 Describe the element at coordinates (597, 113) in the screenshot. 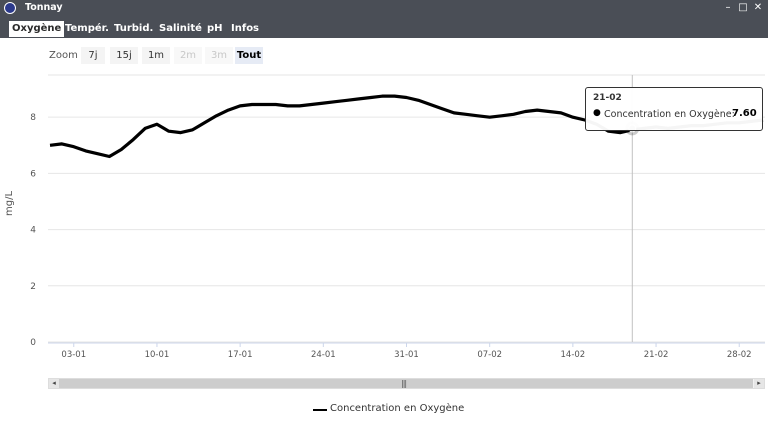

I see `tooltip-series-marker: ●` at that location.